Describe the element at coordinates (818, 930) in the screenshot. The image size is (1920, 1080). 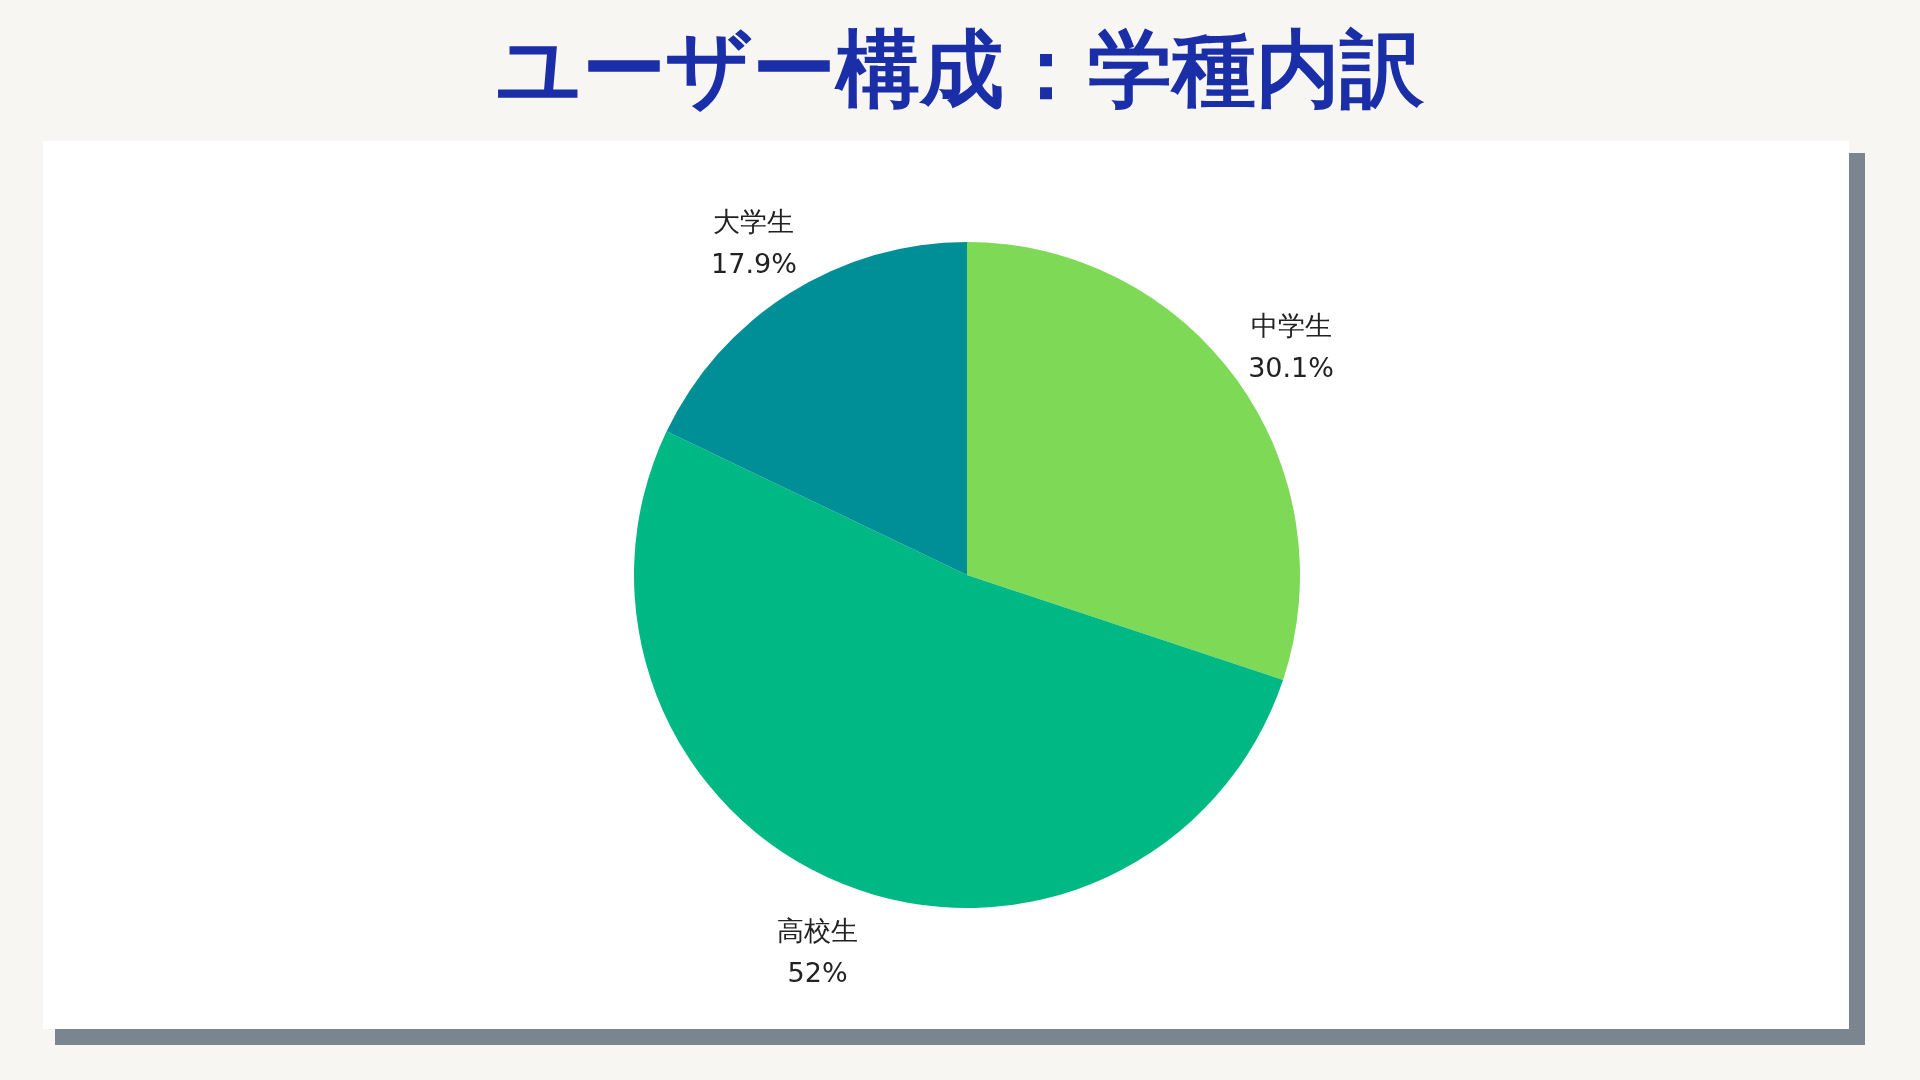
I see `slice-label: 高校生` at that location.